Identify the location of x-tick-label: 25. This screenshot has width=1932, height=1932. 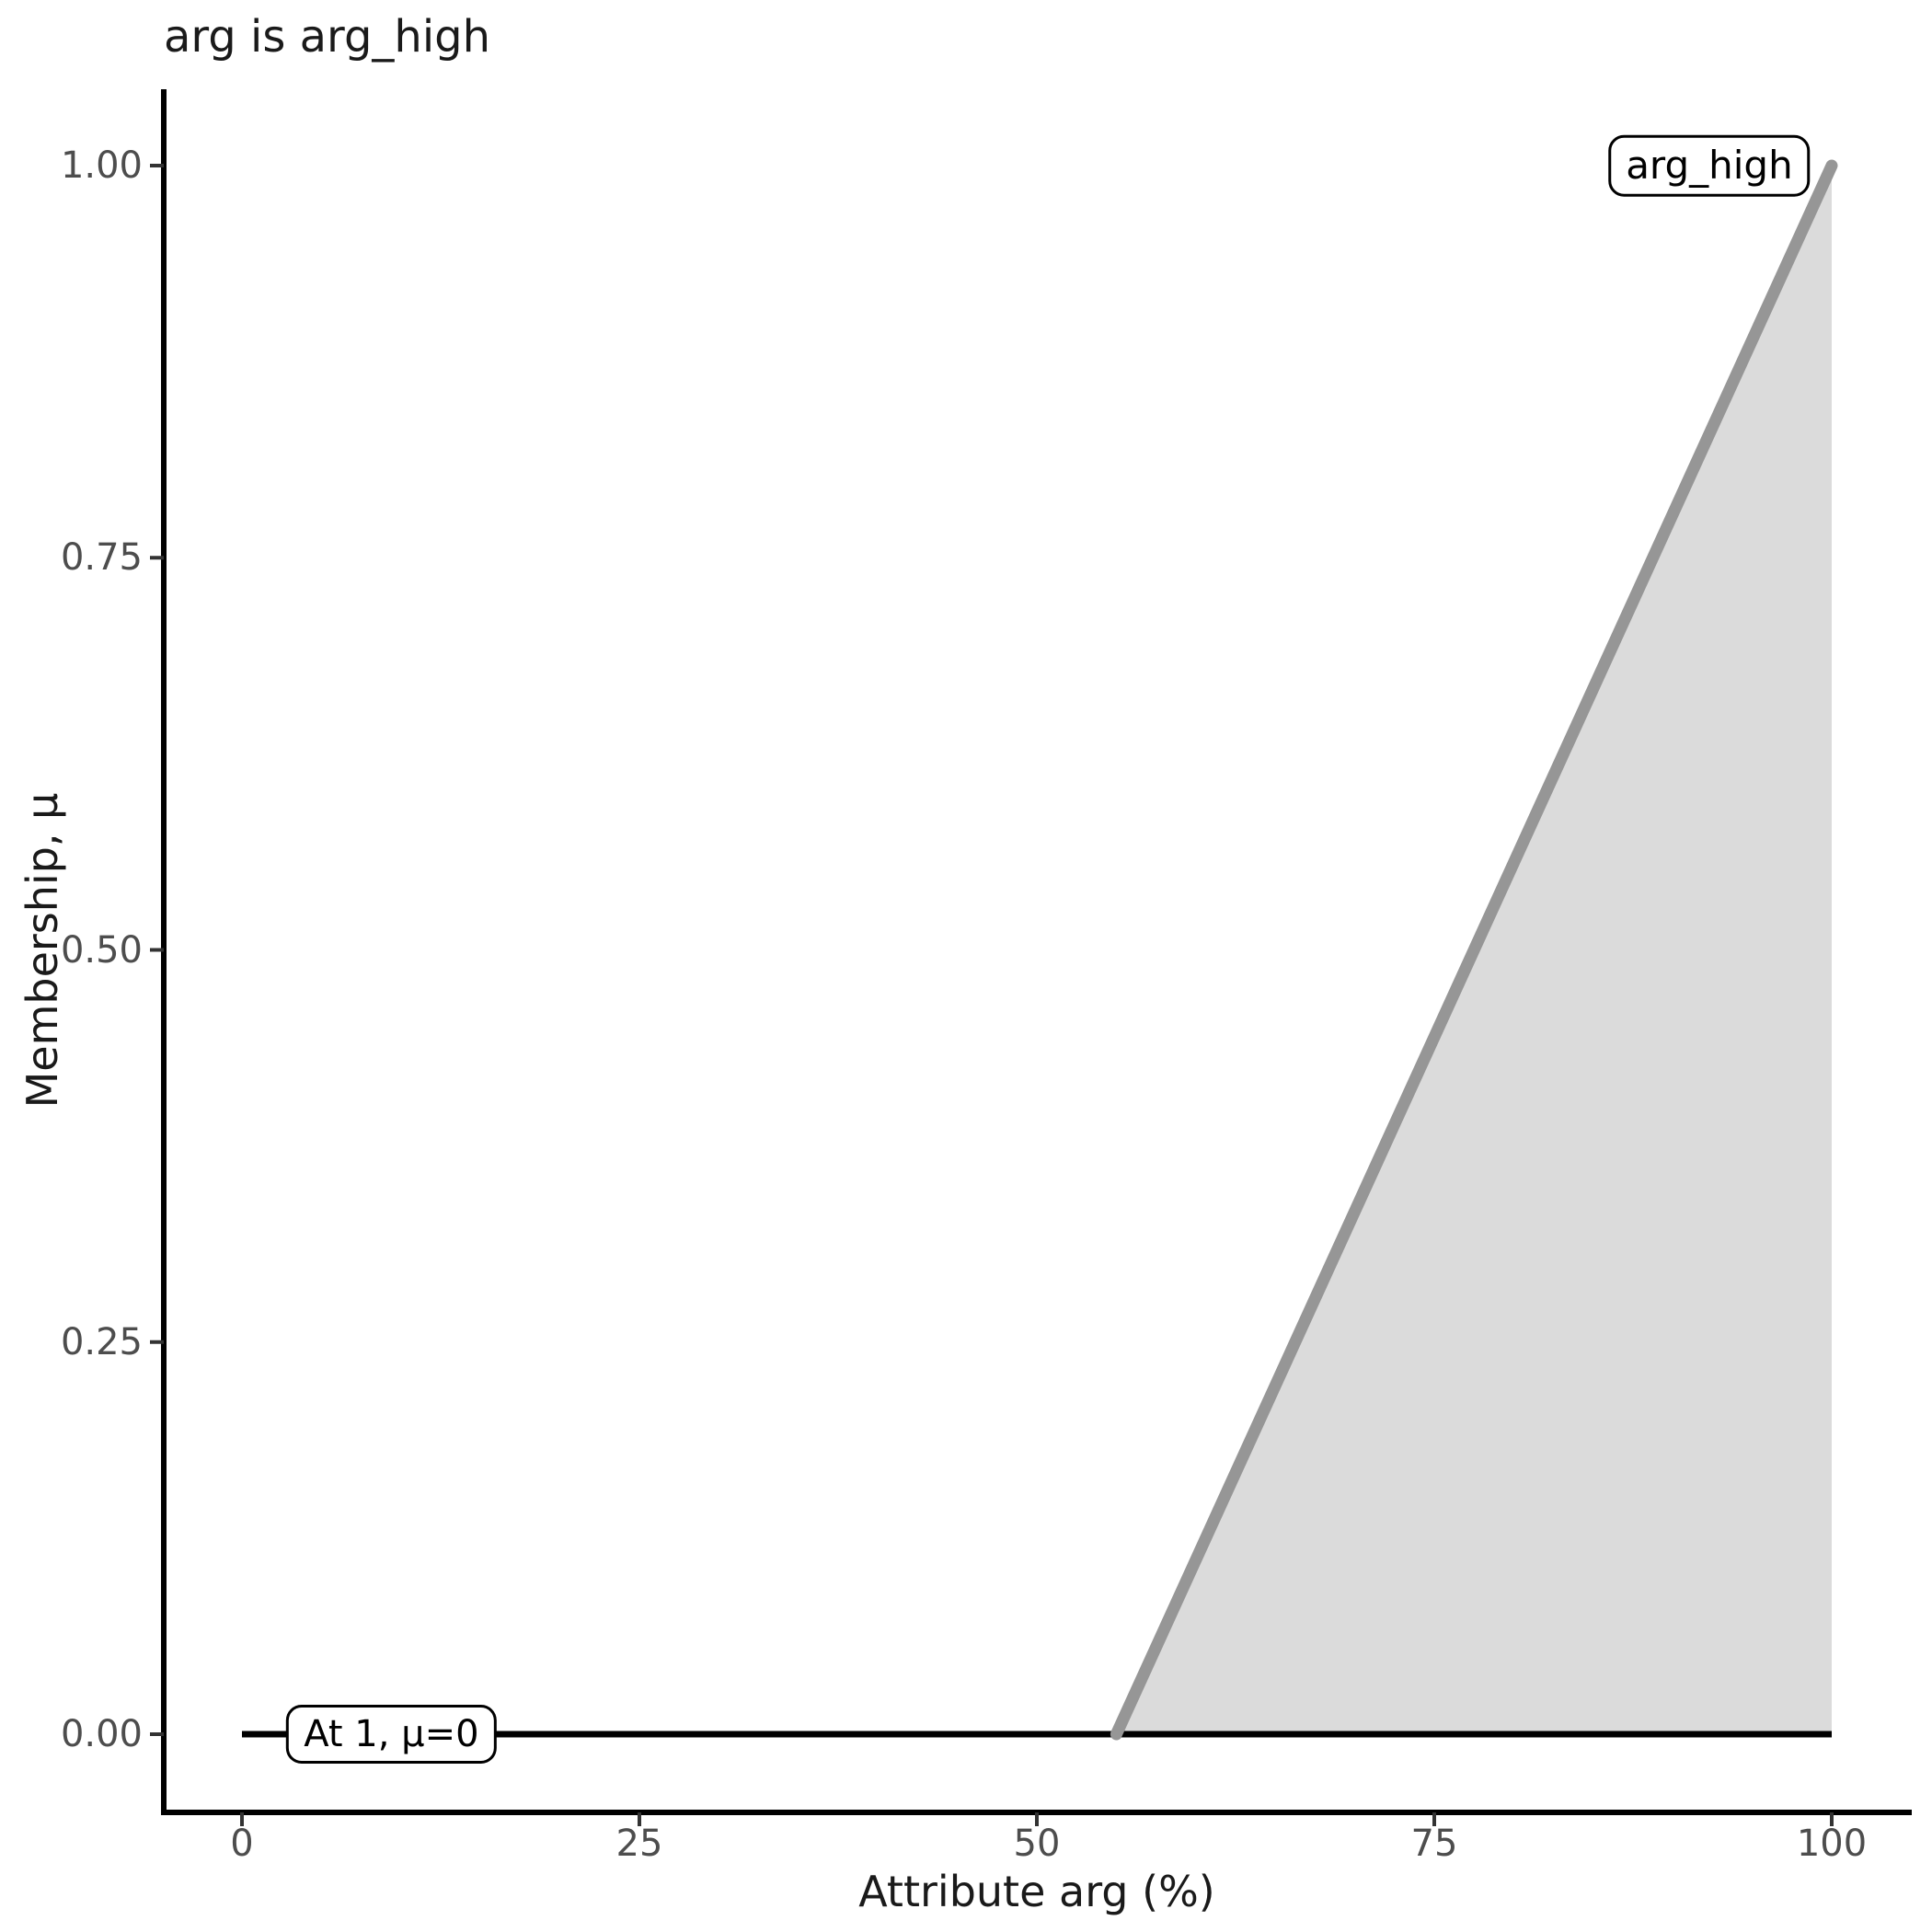
(639, 1844).